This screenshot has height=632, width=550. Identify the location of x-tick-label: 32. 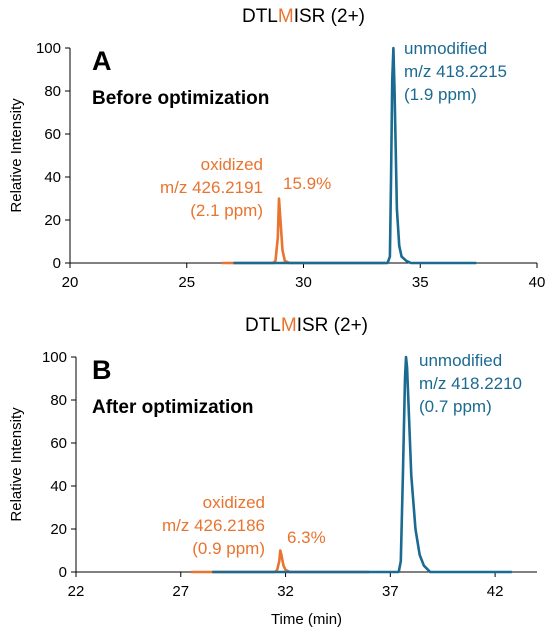
(285, 591).